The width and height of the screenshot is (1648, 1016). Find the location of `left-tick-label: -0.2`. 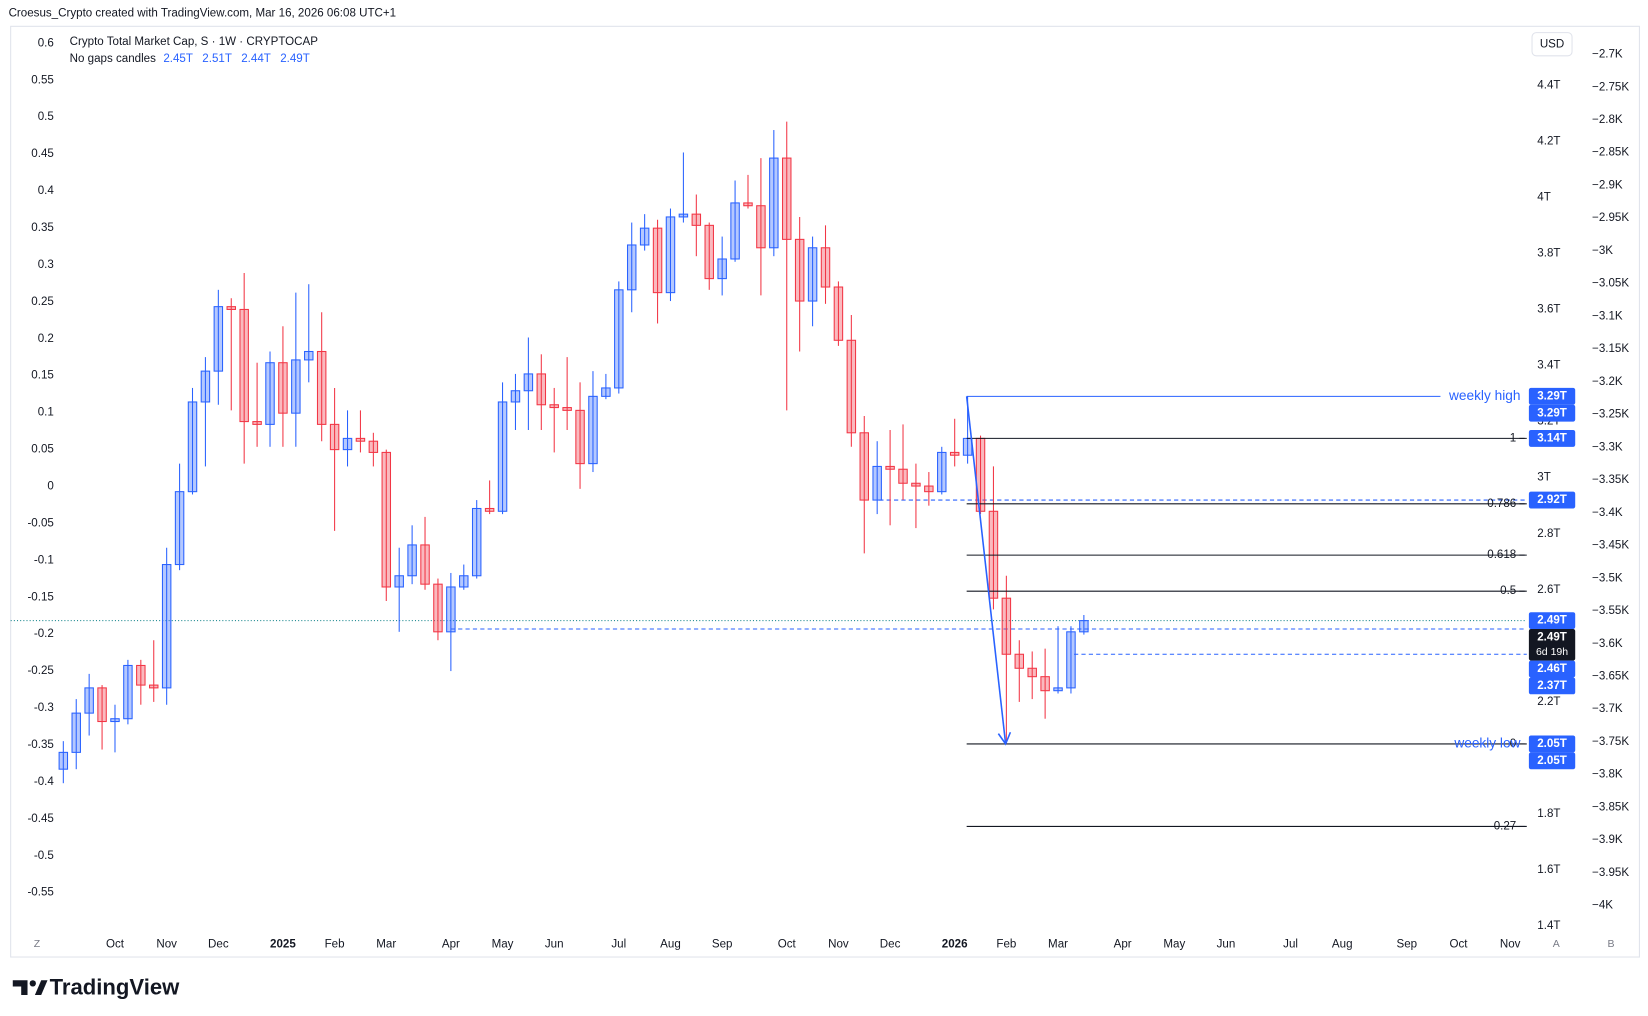

left-tick-label: -0.2 is located at coordinates (44, 634).